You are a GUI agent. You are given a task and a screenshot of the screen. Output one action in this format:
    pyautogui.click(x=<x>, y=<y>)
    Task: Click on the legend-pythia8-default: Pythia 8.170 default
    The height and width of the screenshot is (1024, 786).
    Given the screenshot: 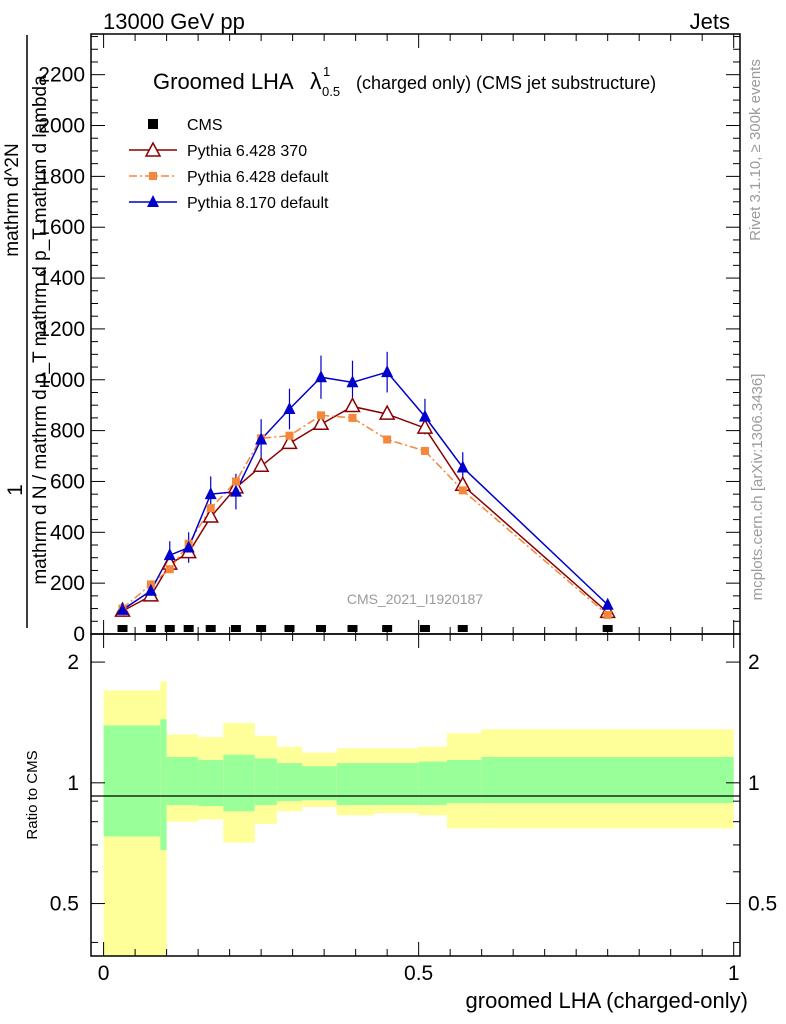 What is the action you would take?
    pyautogui.click(x=229, y=203)
    